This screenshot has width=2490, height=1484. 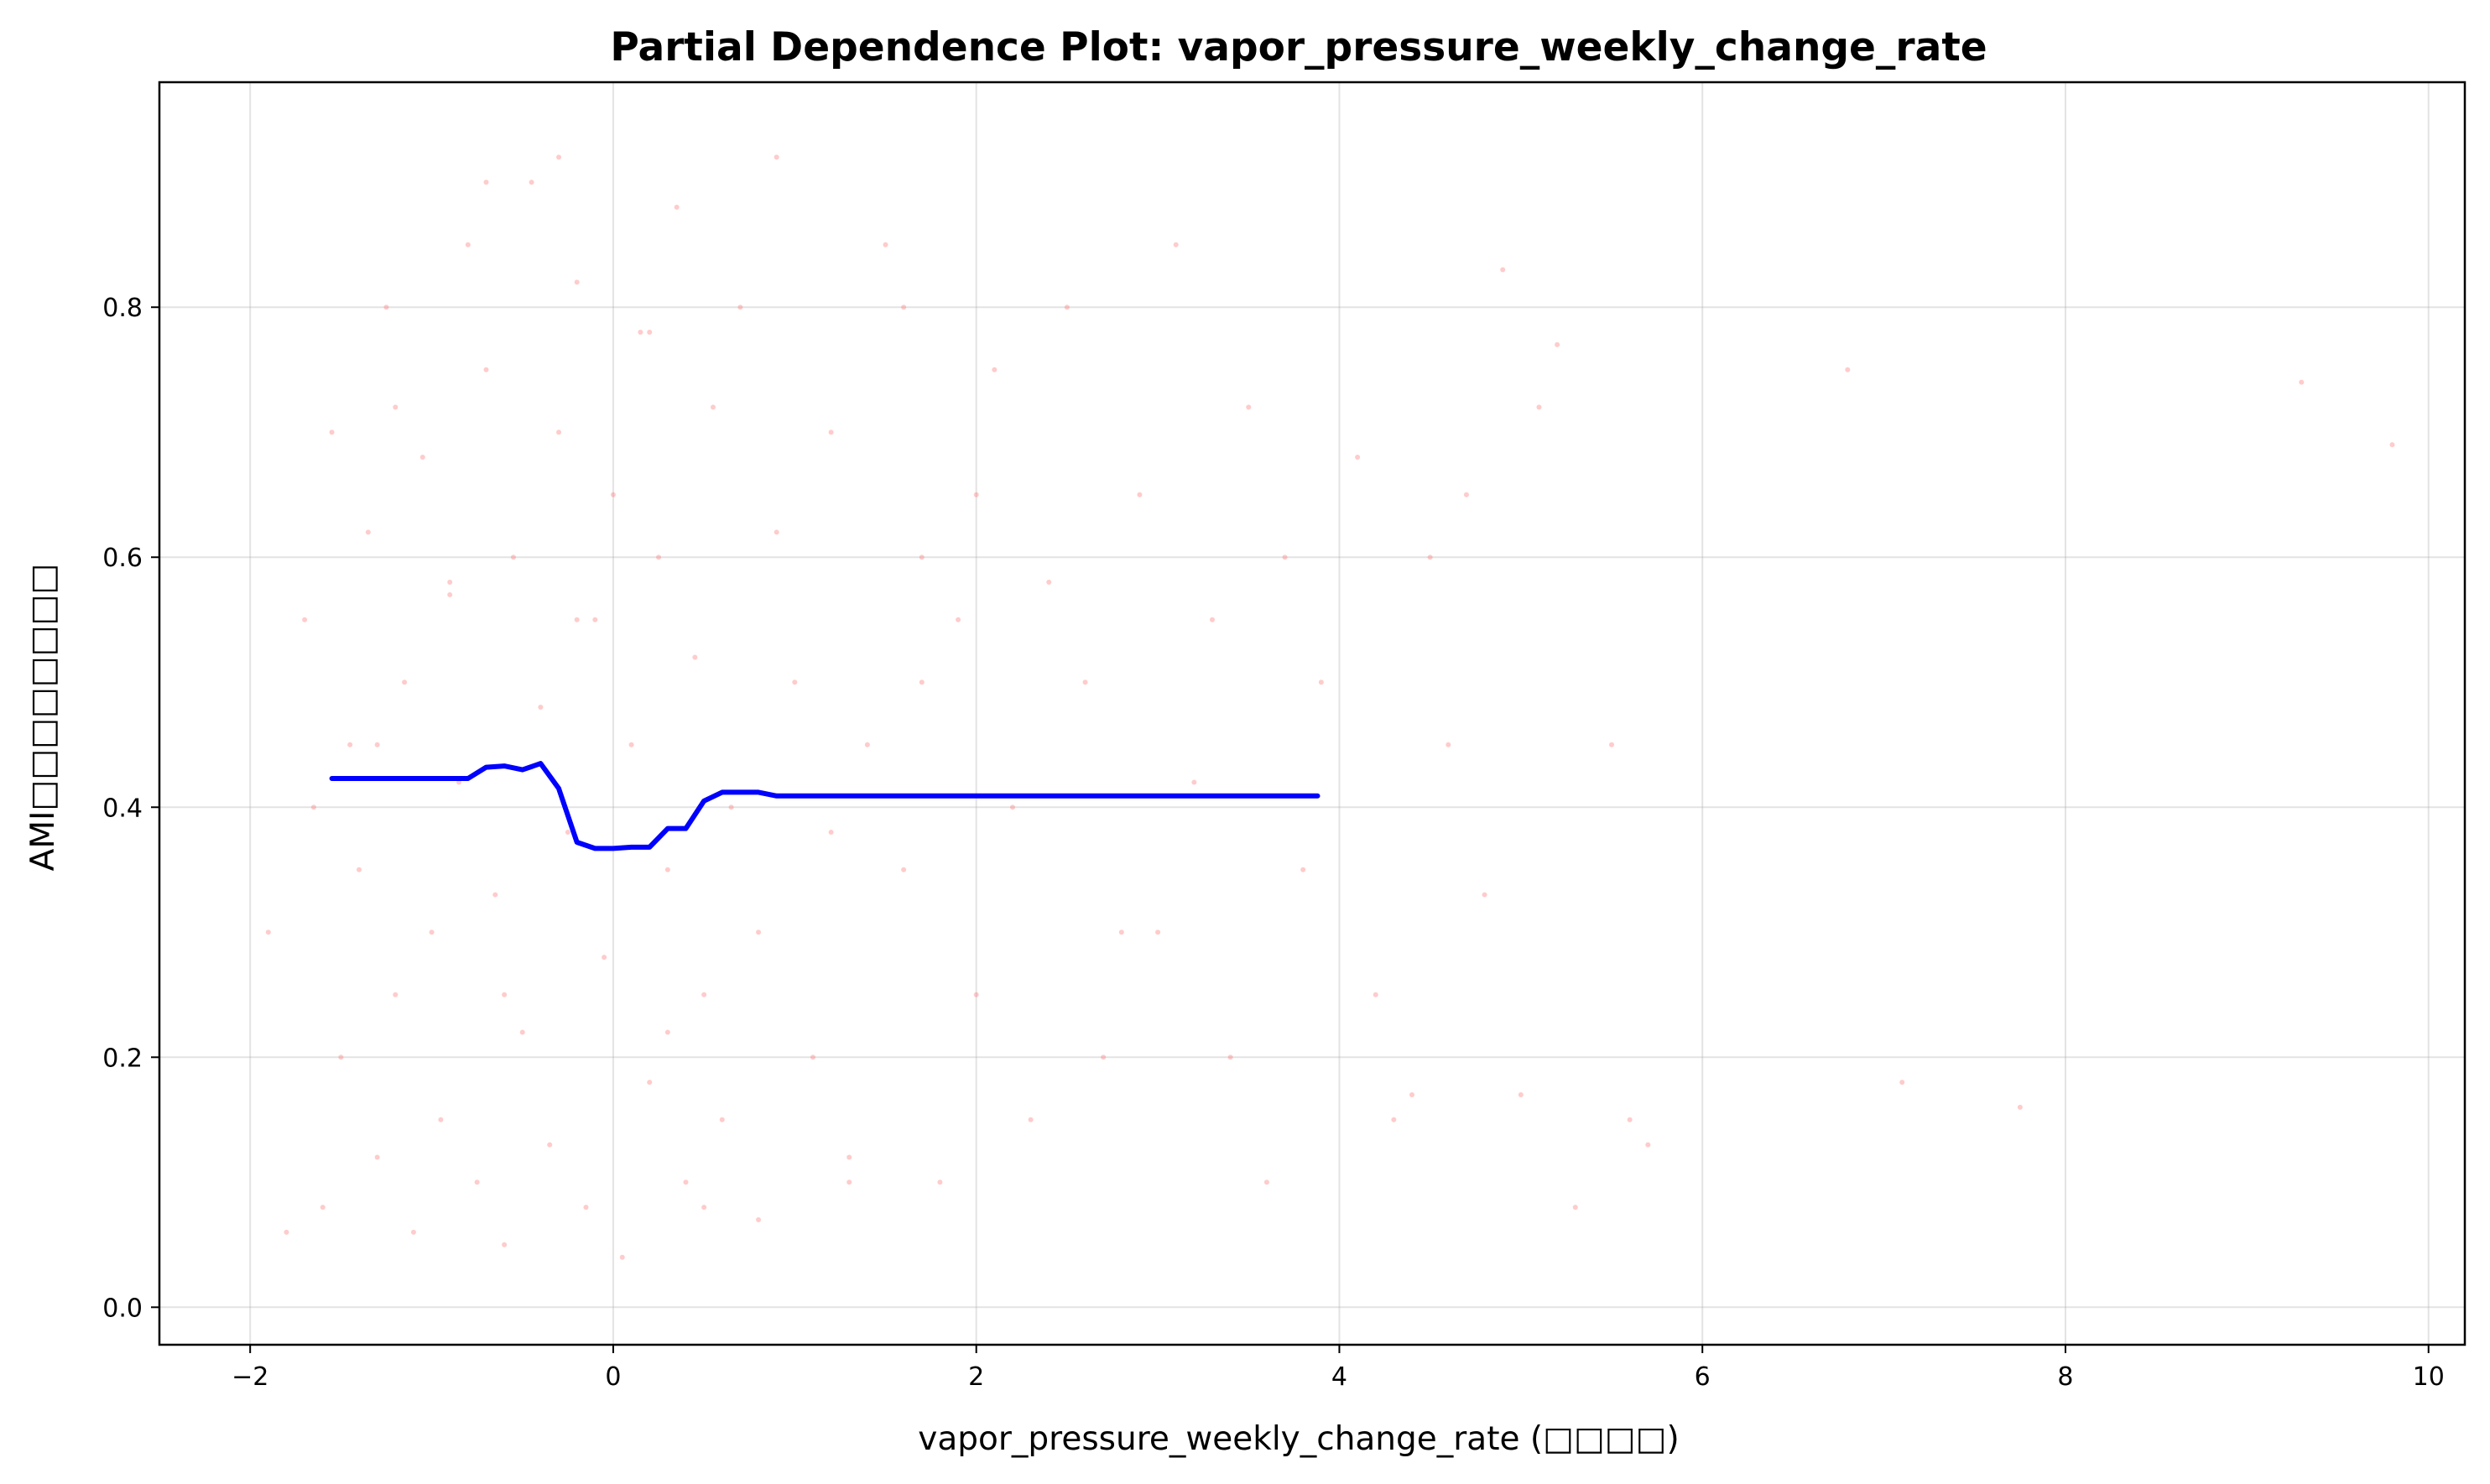 What do you see at coordinates (122, 808) in the screenshot?
I see `y-tick-label: 0.4` at bounding box center [122, 808].